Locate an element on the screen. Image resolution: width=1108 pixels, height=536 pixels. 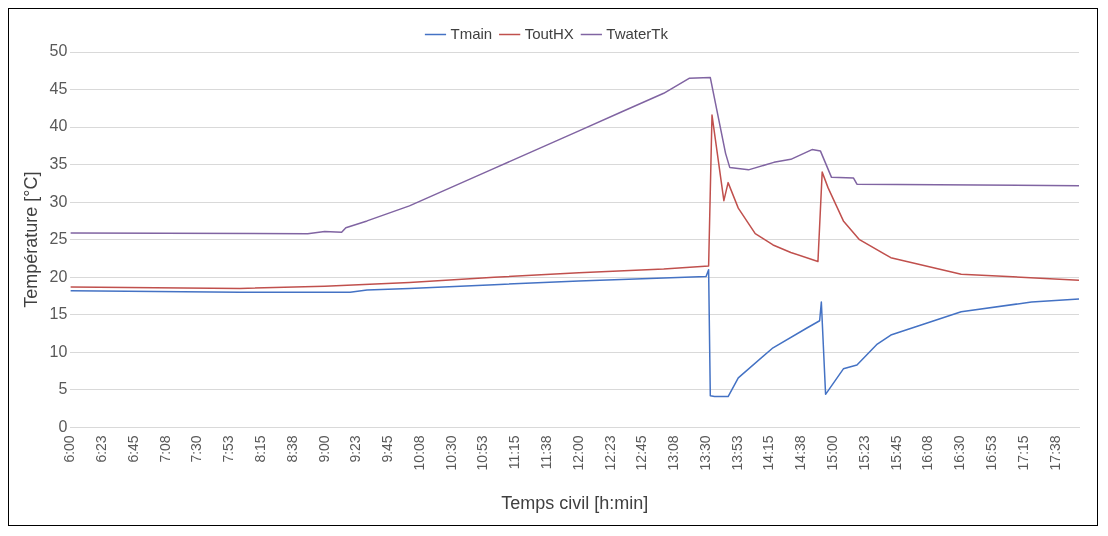
y-tick-label: 5 is located at coordinates (63, 389).